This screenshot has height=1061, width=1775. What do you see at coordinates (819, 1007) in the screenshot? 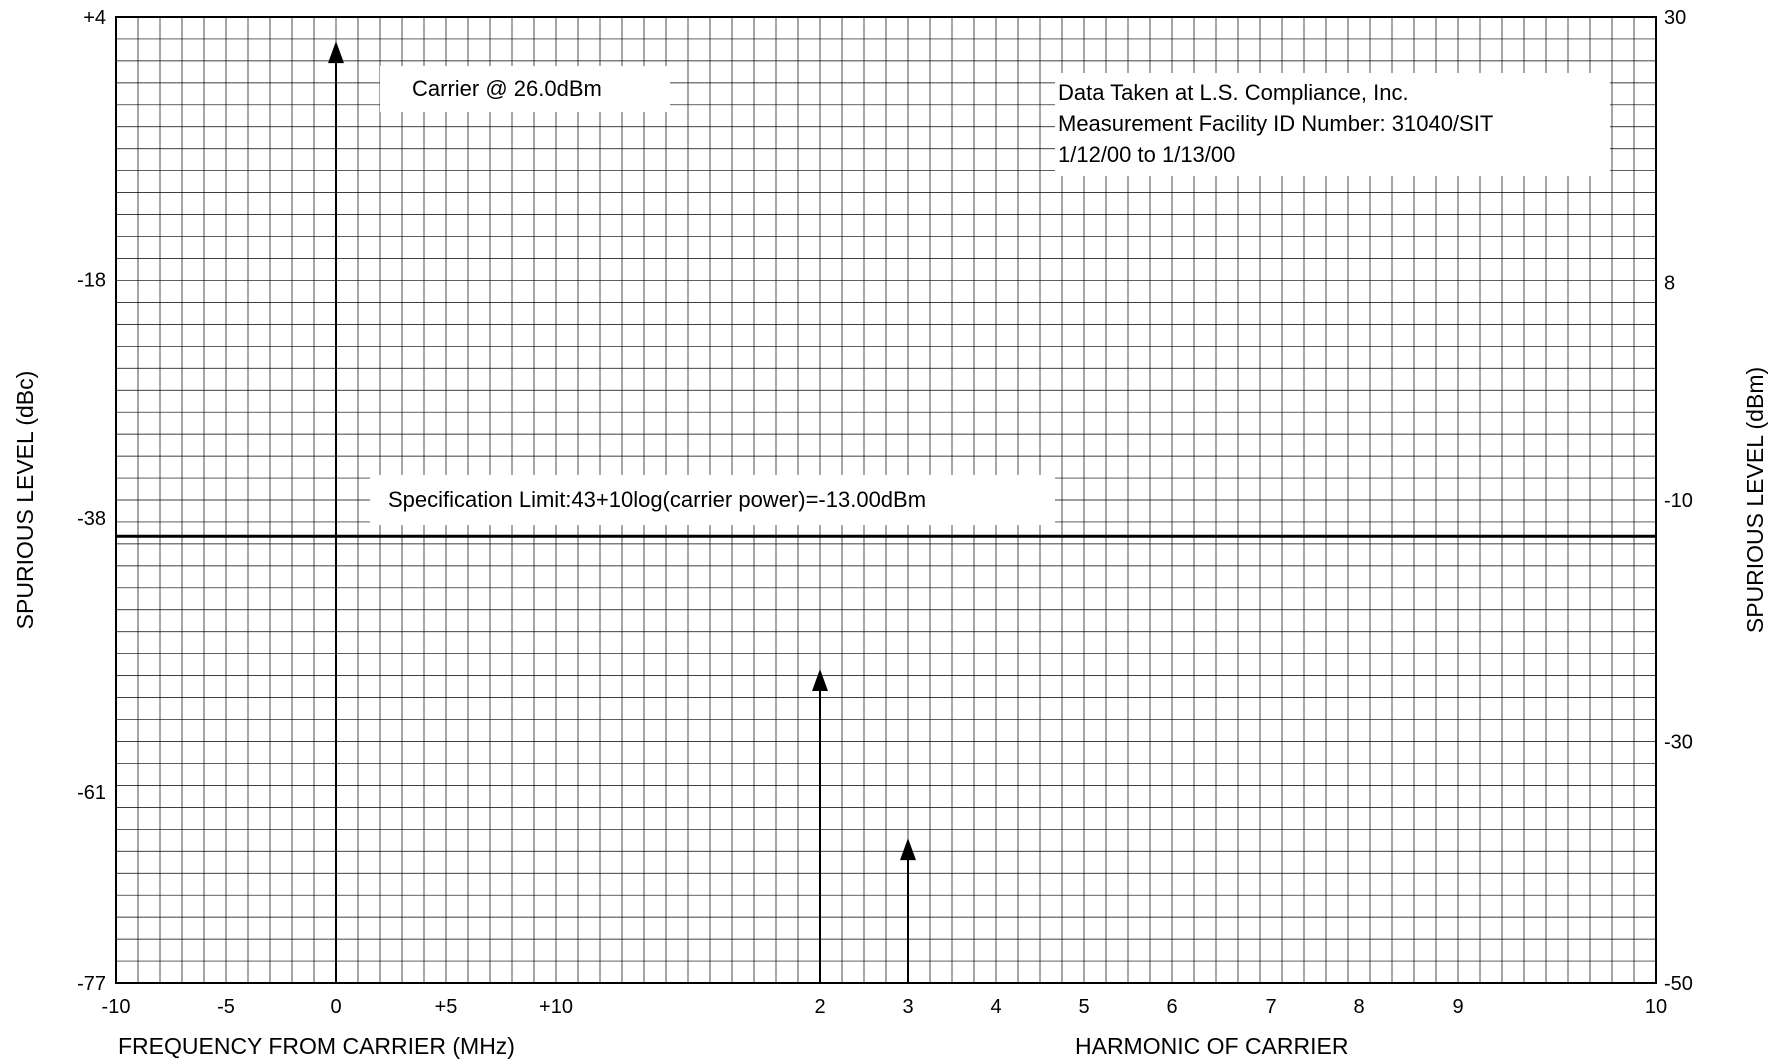
I see `harmonic-tick-label: 2` at bounding box center [819, 1007].